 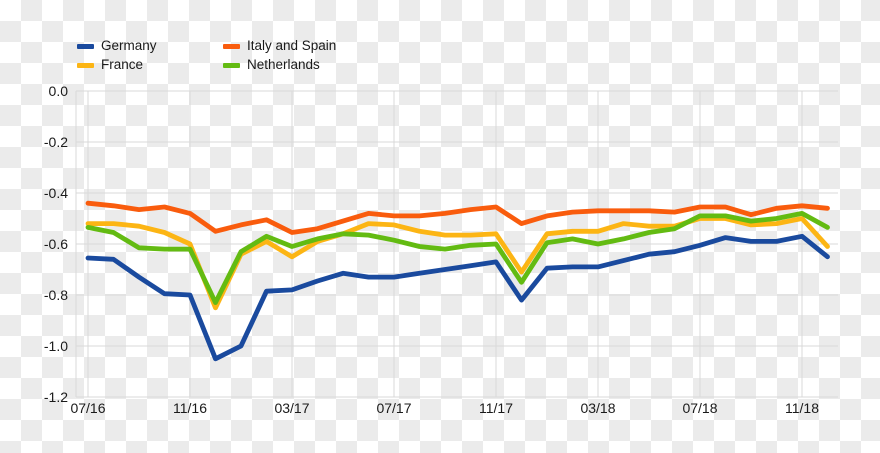 What do you see at coordinates (59, 91) in the screenshot?
I see `y-tick-label: 0.0` at bounding box center [59, 91].